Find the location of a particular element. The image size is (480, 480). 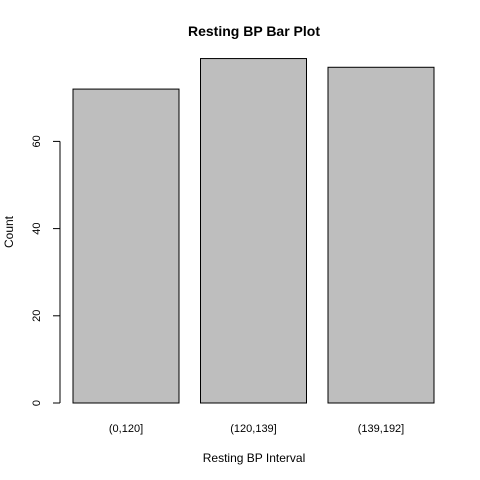

x-axis-label: Resting BP Interval is located at coordinates (254, 458).